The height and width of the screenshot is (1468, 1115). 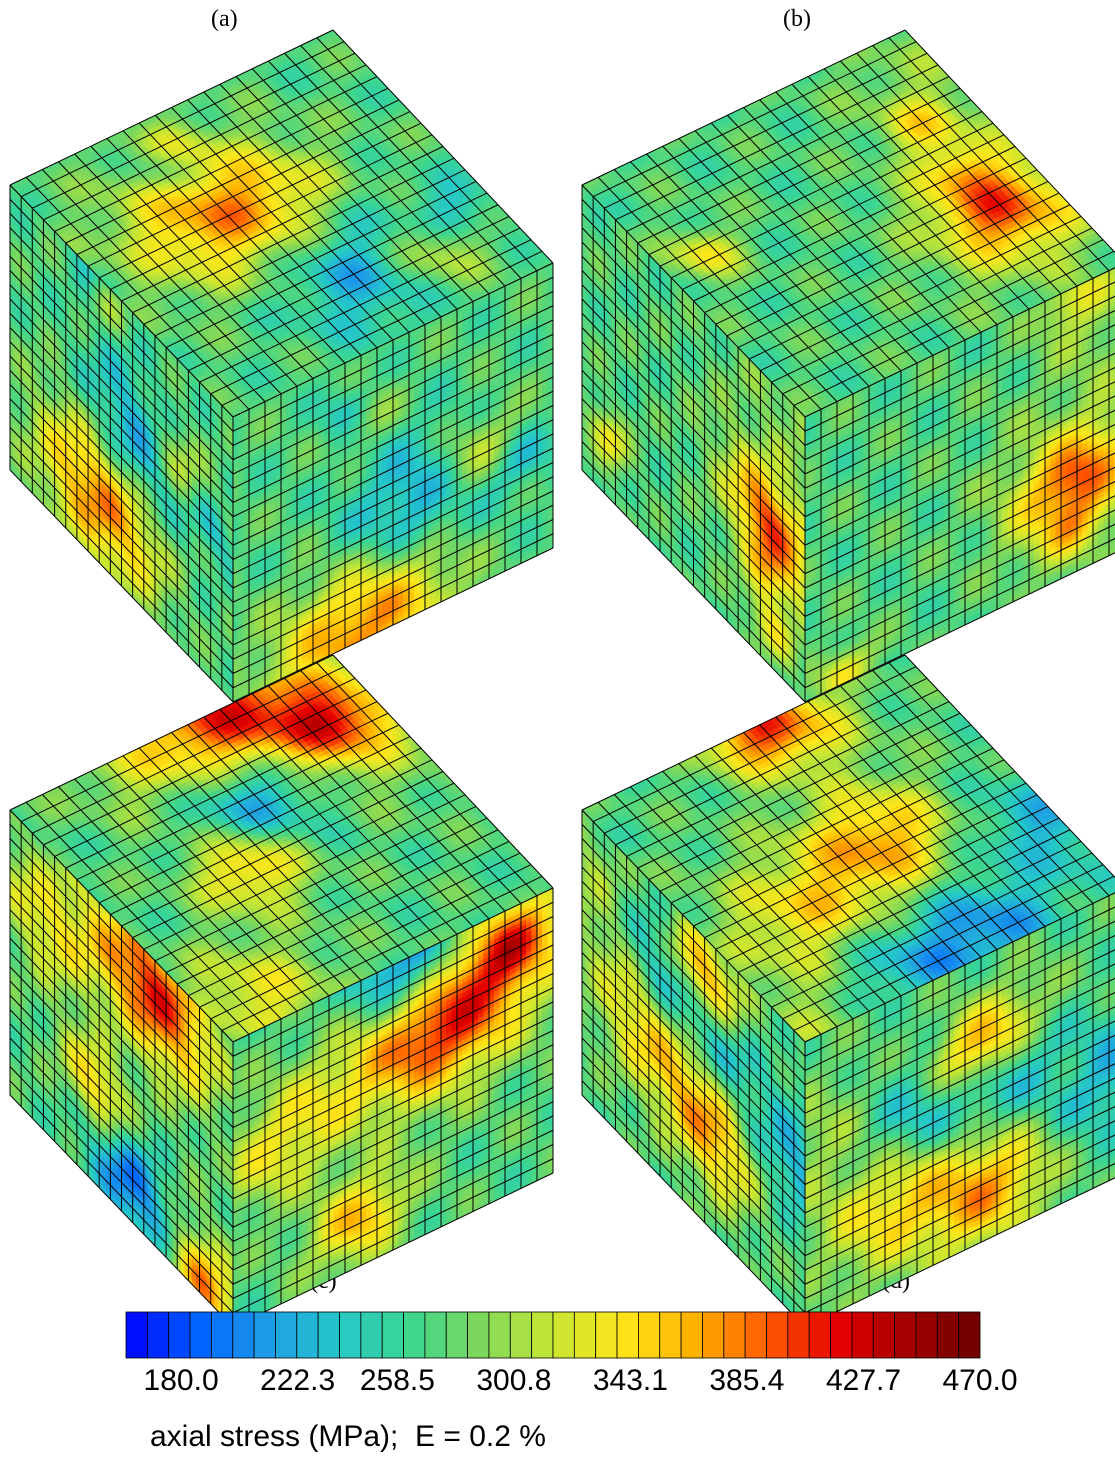 I want to click on panel-label-b: (b), so click(x=797, y=19).